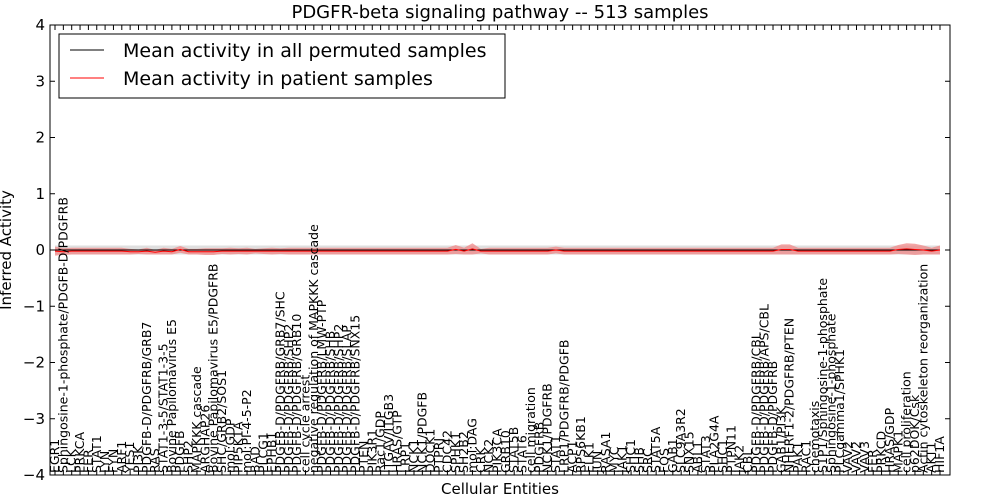 This screenshot has width=1000, height=500. What do you see at coordinates (446, 451) in the screenshot?
I see `entity-label: CDC42` at bounding box center [446, 451].